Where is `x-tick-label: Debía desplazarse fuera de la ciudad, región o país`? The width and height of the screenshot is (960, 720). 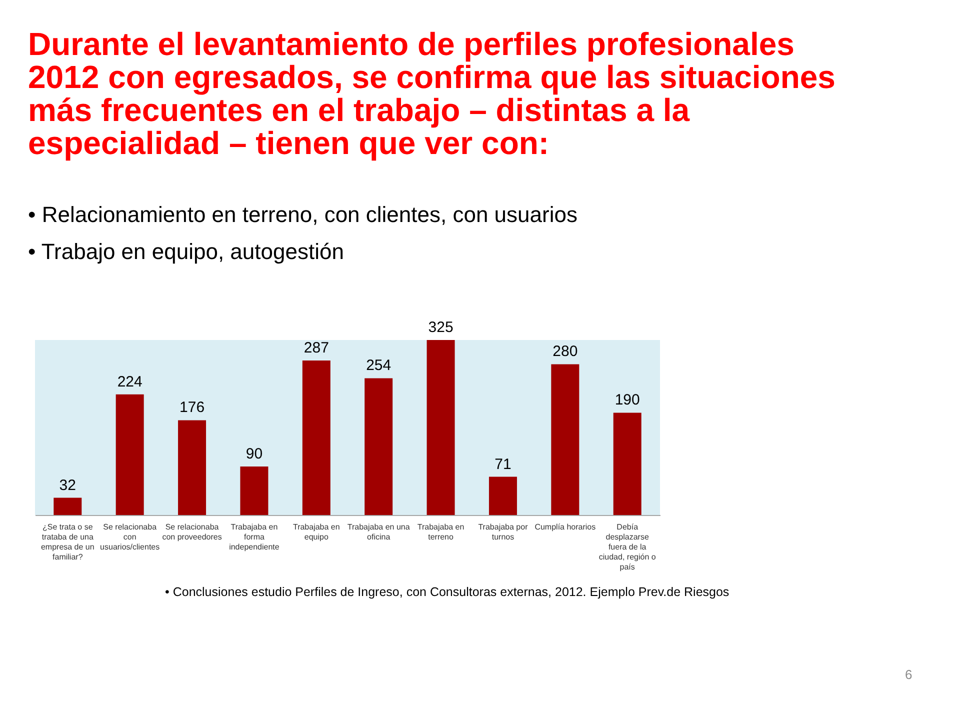
x-tick-label: Debía desplazarse fuera de la ciudad, región o país is located at coordinates (627, 547).